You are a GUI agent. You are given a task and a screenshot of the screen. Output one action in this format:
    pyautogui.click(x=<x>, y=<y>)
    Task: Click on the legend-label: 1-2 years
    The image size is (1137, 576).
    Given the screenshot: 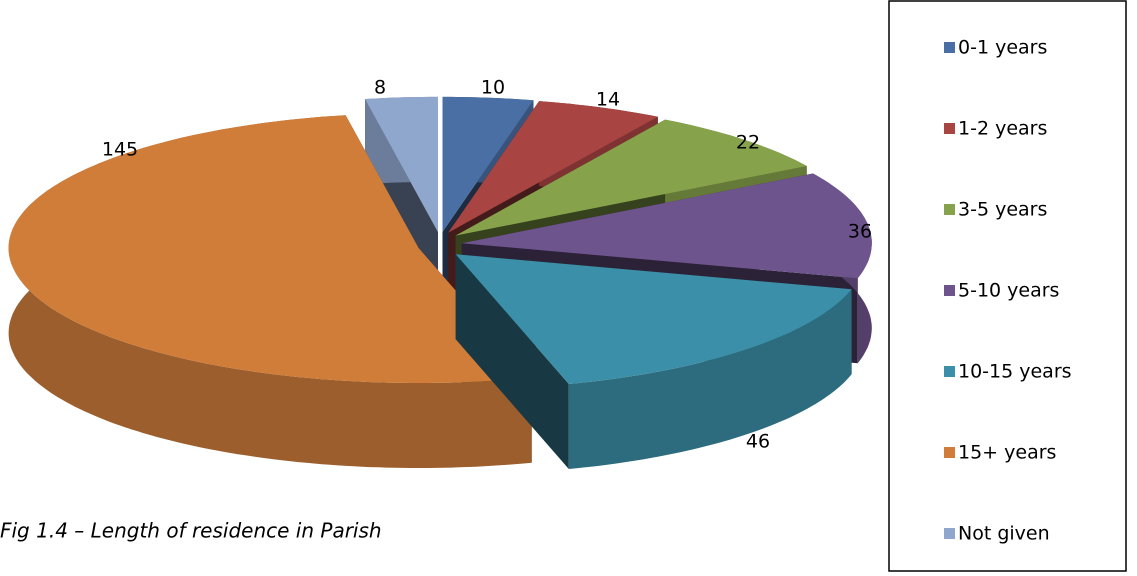 What is the action you would take?
    pyautogui.click(x=1002, y=129)
    